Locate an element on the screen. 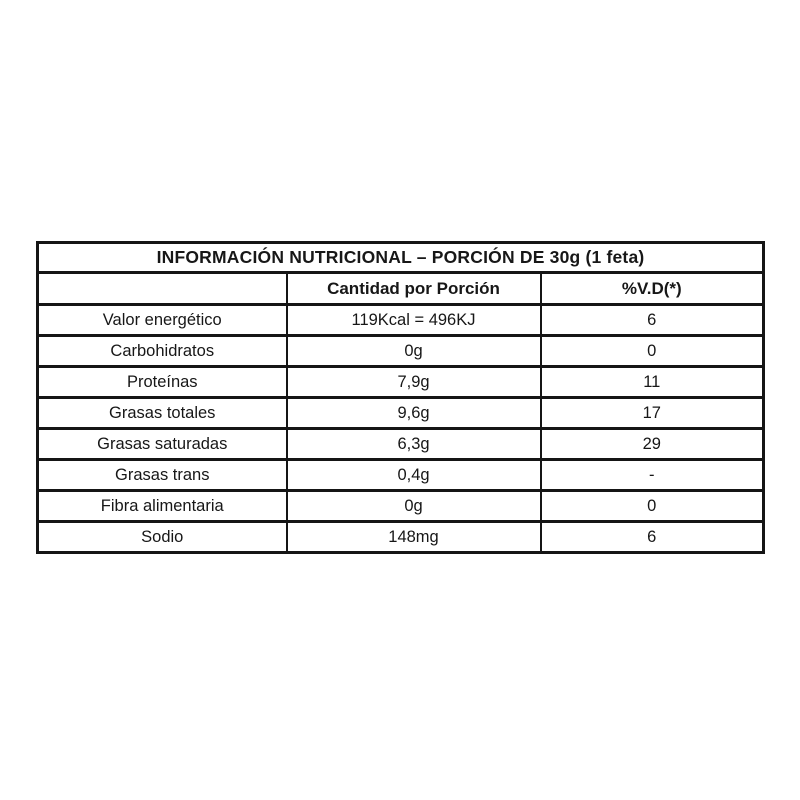 Image resolution: width=800 pixels, height=800 pixels. table-row: Grasas totales 9,6g 17 is located at coordinates (400, 413).